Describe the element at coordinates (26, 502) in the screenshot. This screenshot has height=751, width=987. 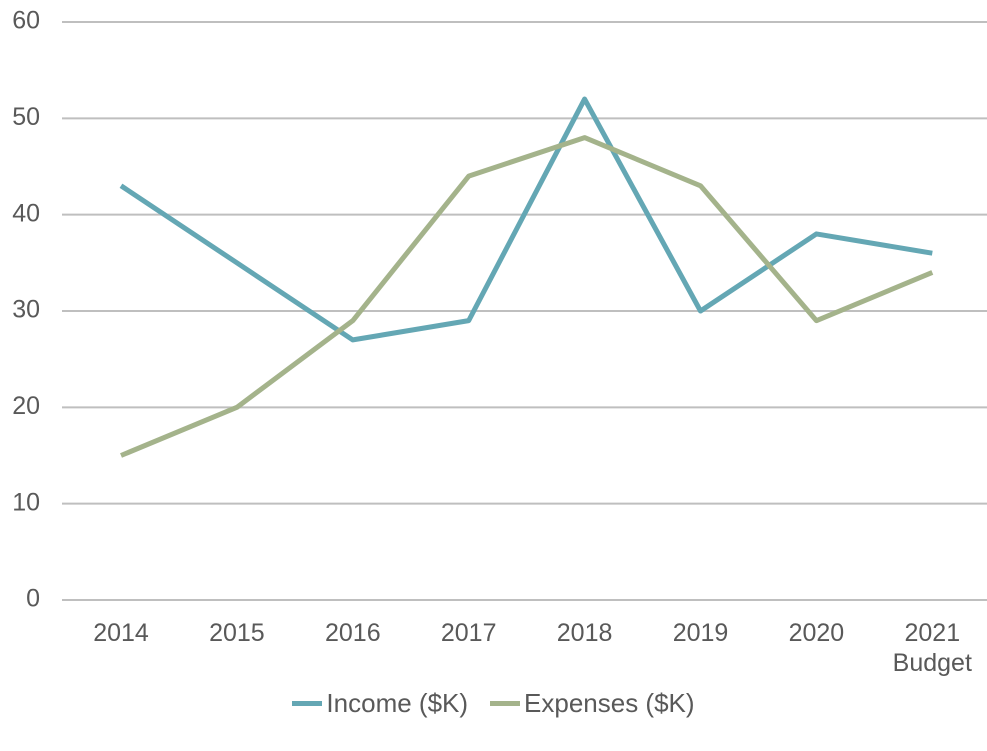
I see `y-tick-label: 10` at that location.